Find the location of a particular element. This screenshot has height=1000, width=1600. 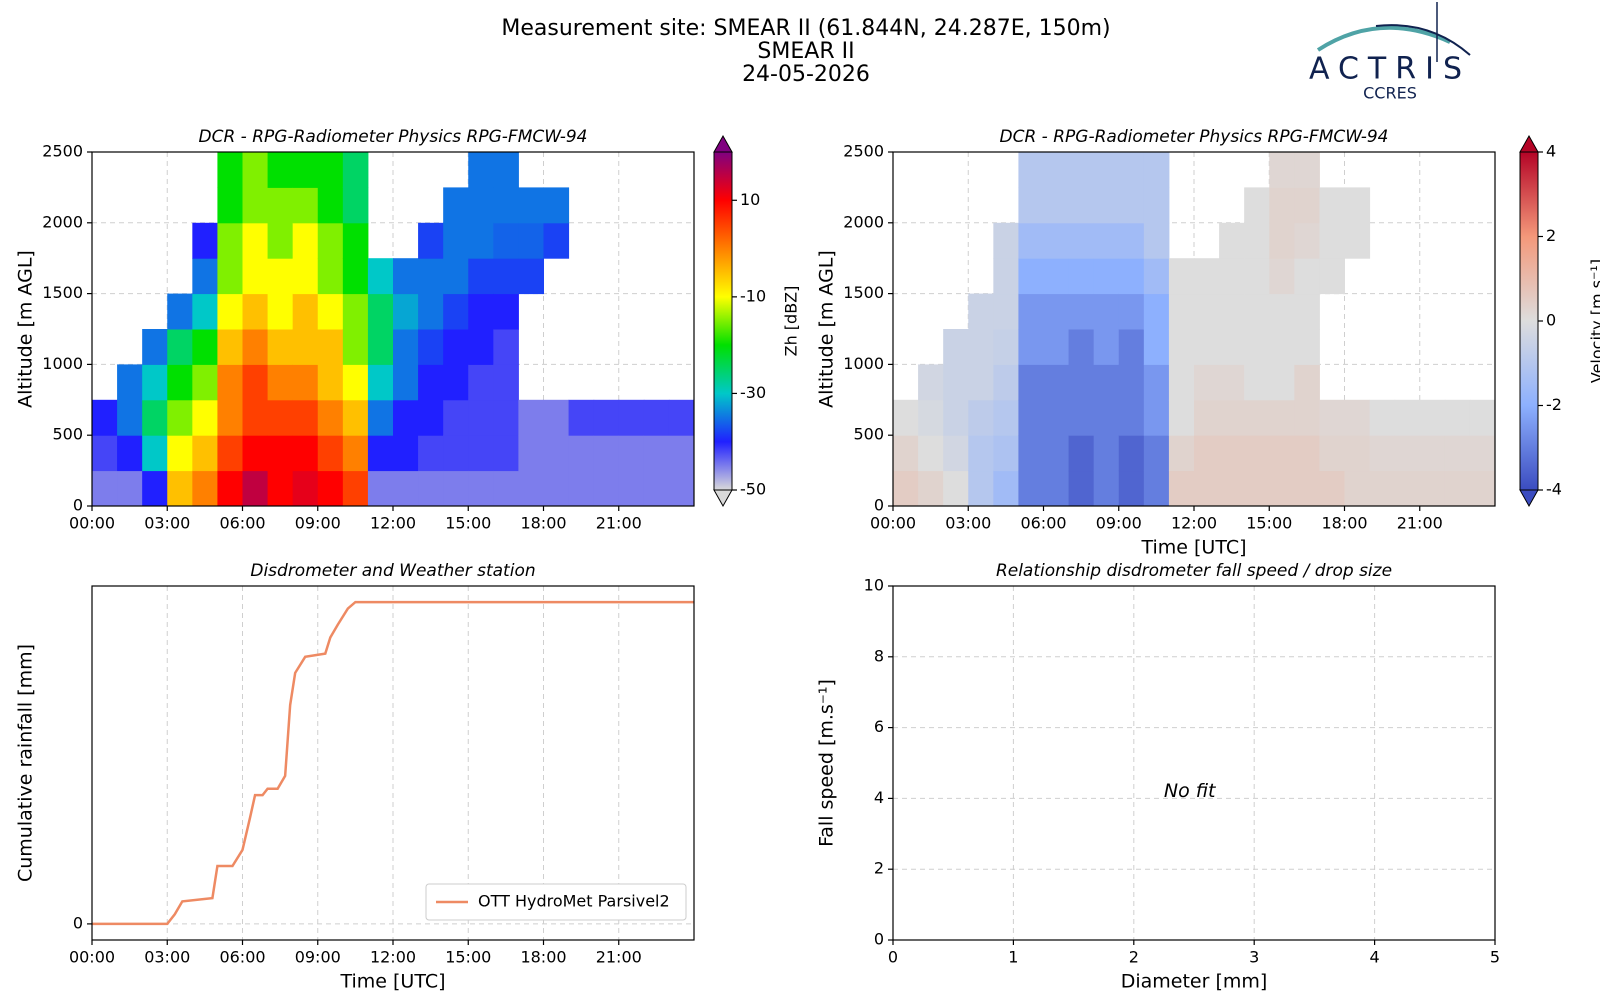

y-tick-label: 1500 is located at coordinates (863, 292).